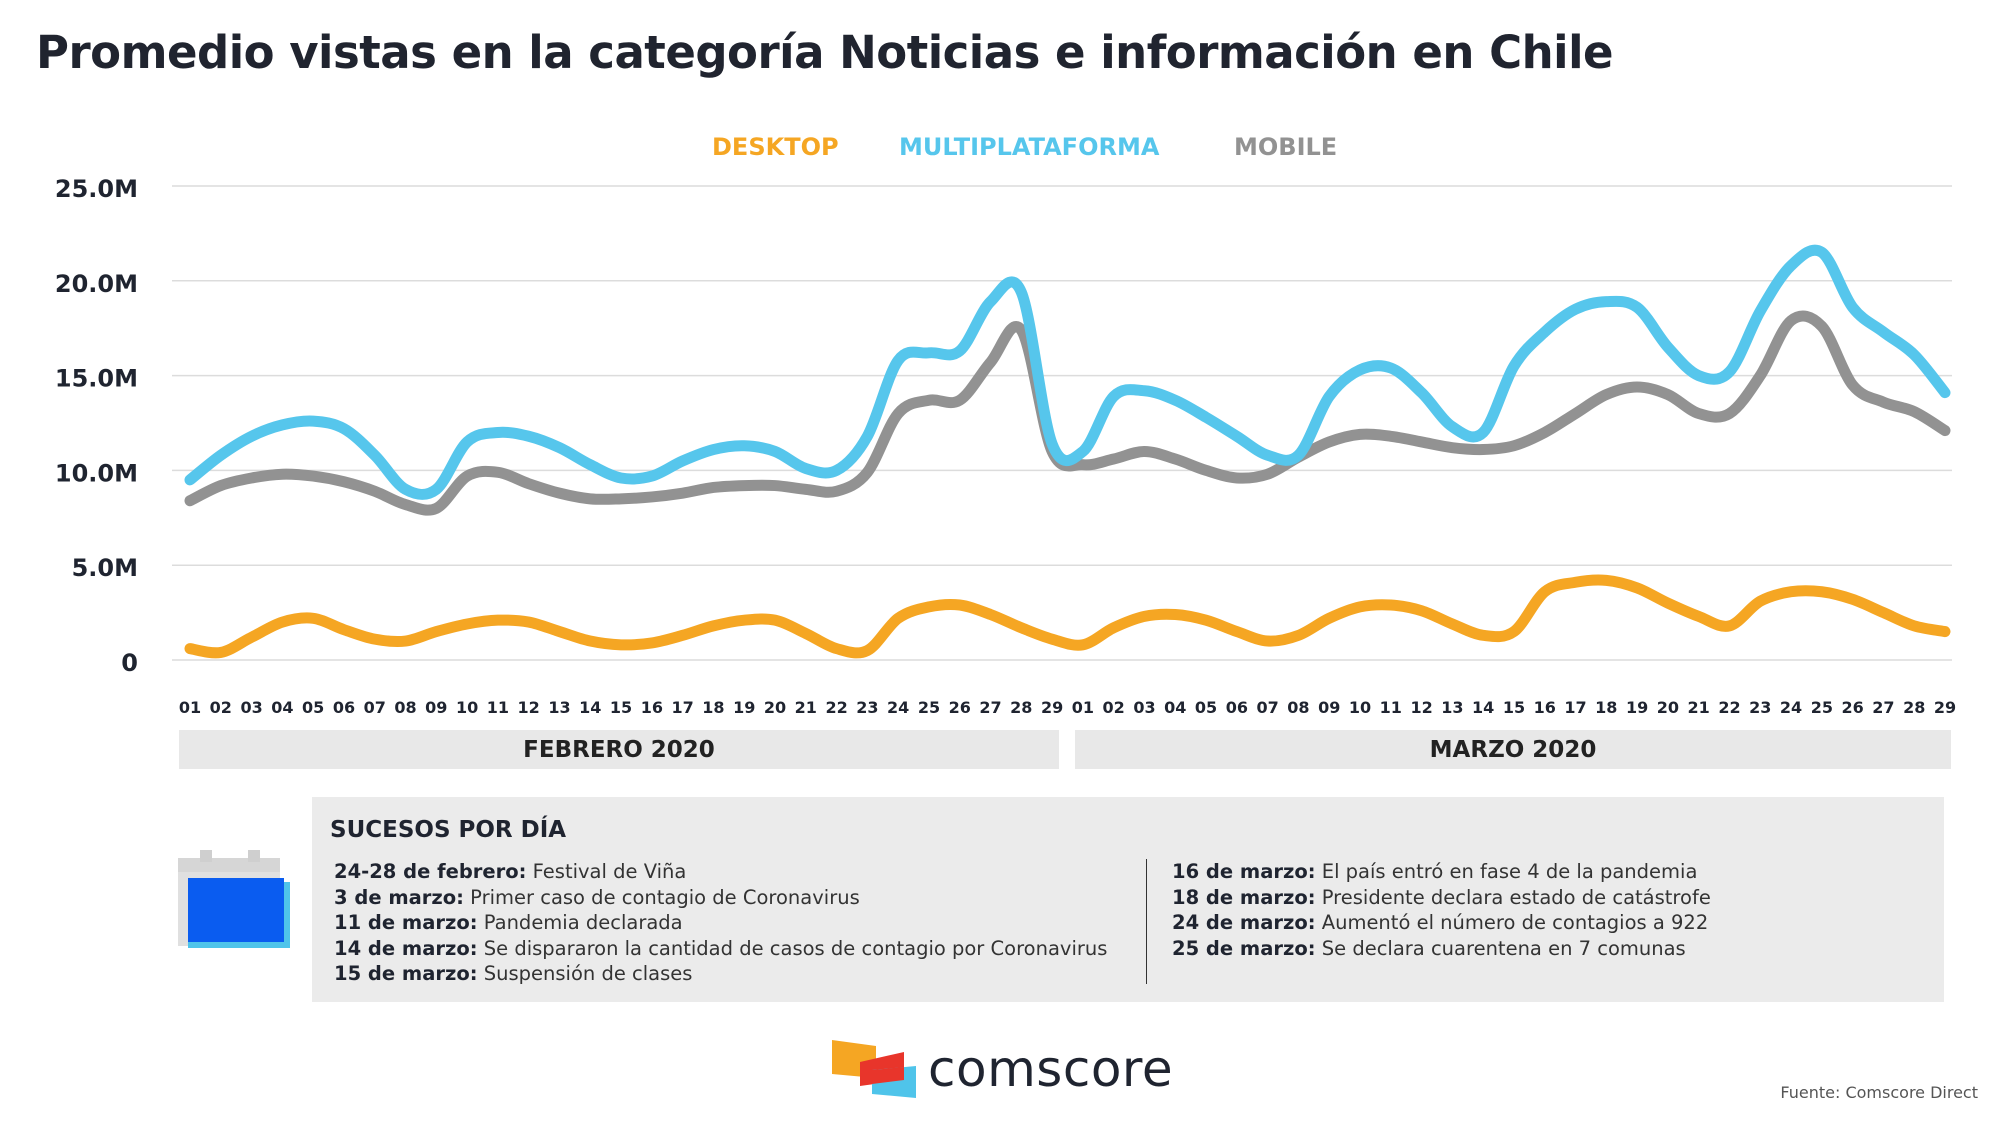  Describe the element at coordinates (661, 897) in the screenshot. I see `event-text: Primer caso de contagio de Coronavirus` at that location.